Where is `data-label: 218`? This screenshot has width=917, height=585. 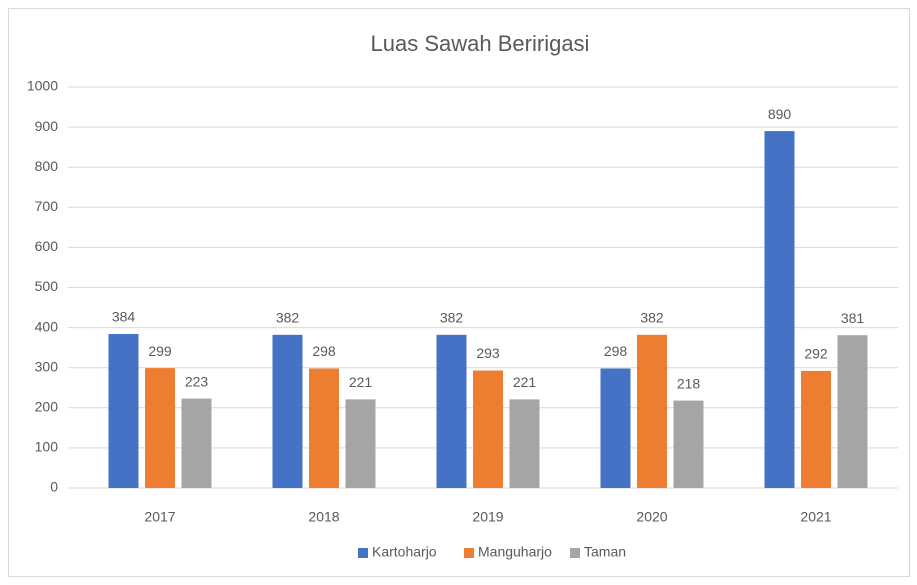
data-label: 218 is located at coordinates (689, 383).